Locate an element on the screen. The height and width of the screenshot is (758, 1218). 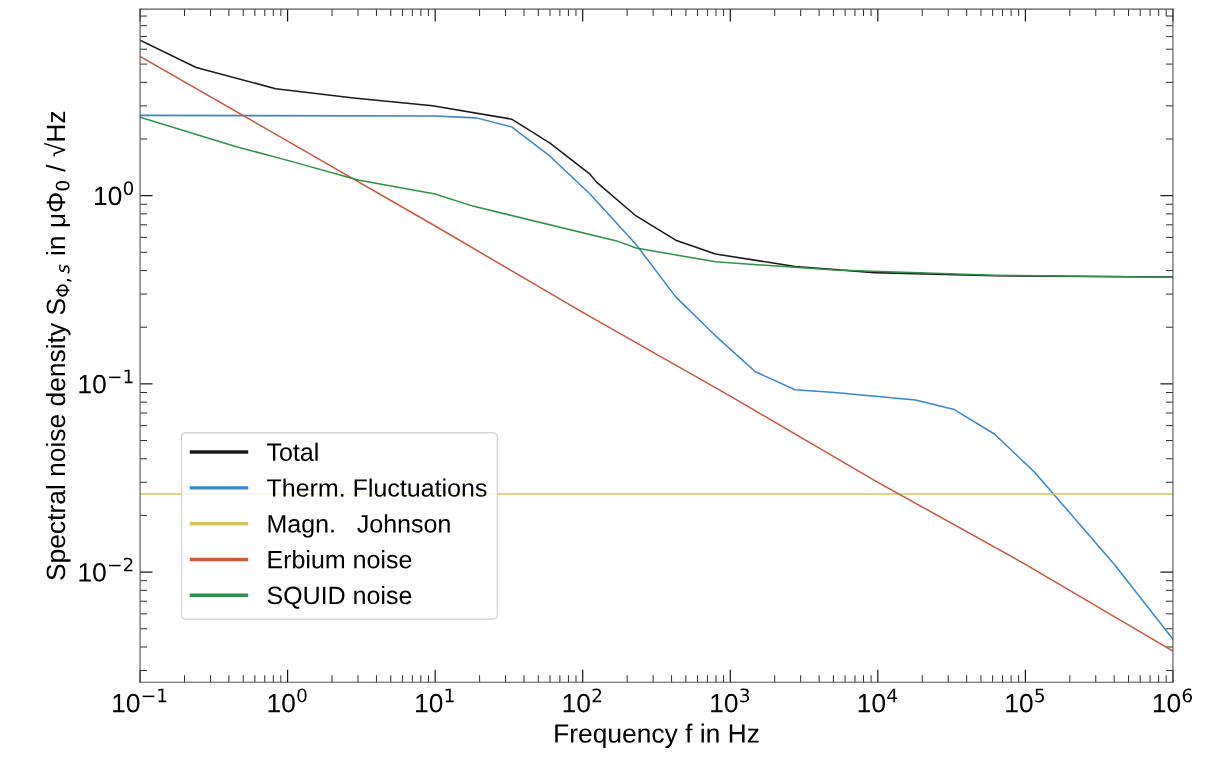
legend-label: SQUID noise is located at coordinates (339, 597).